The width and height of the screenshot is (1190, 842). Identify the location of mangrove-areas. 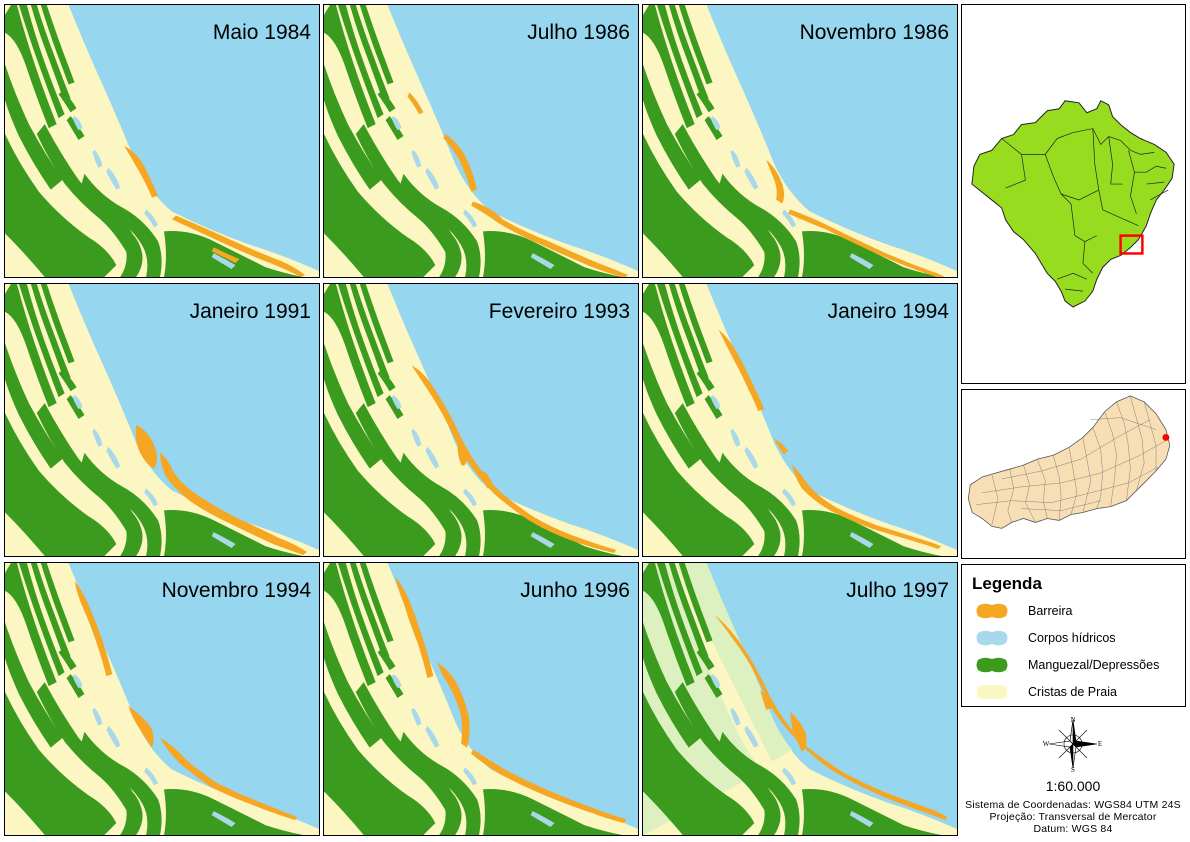
(473, 141).